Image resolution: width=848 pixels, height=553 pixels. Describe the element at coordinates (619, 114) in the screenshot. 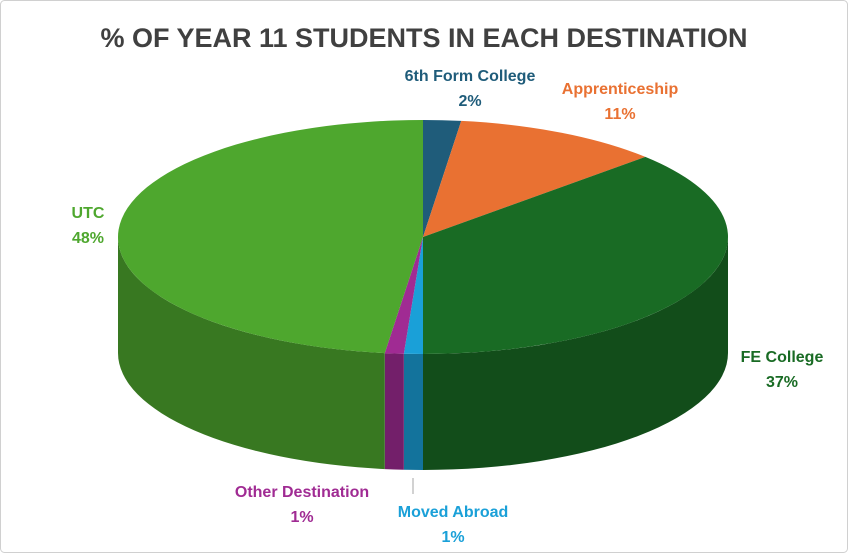

I see `data-label-value: 11%` at that location.